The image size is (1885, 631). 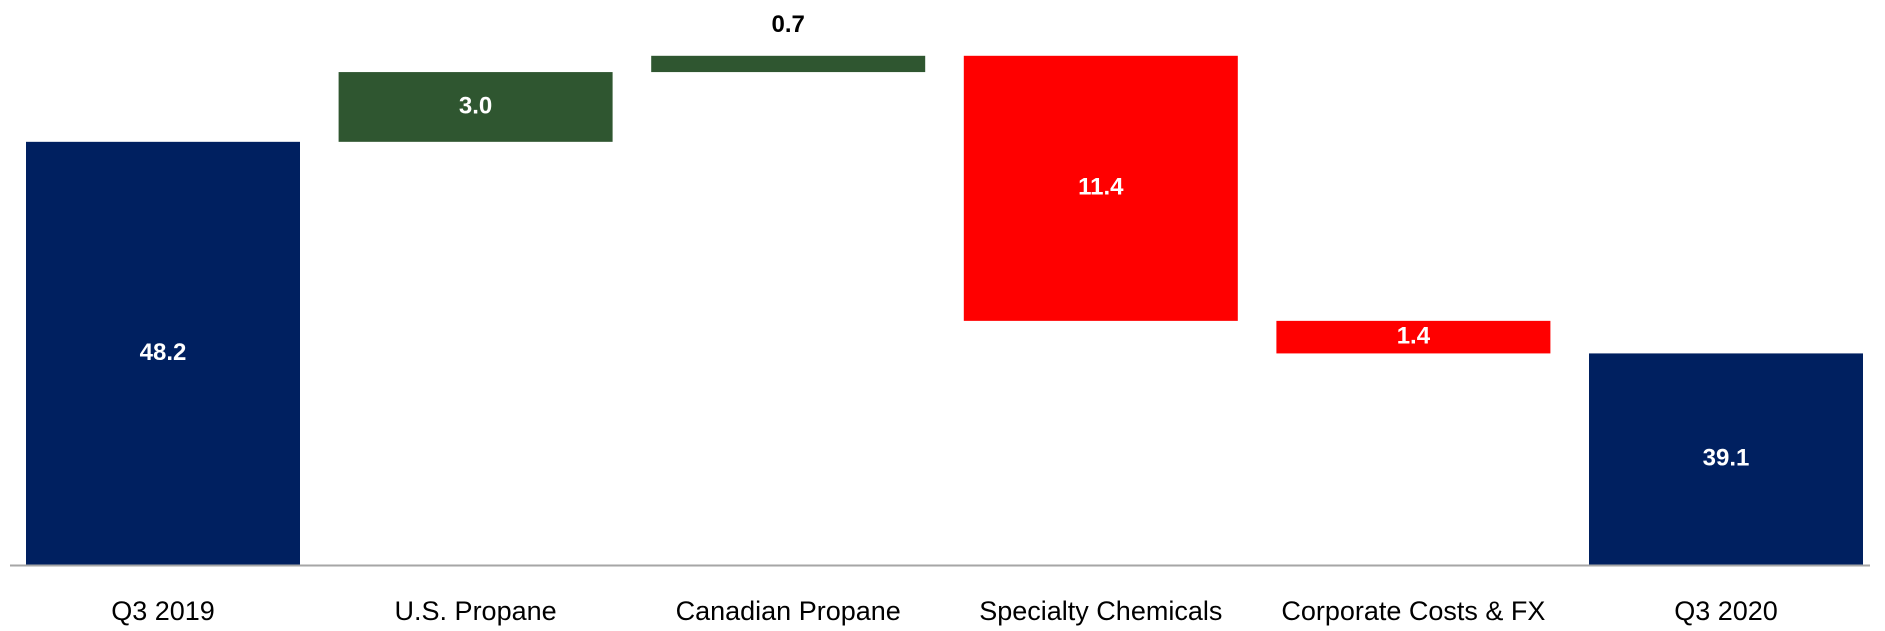 I want to click on value-label: 39.1, so click(x=1726, y=458).